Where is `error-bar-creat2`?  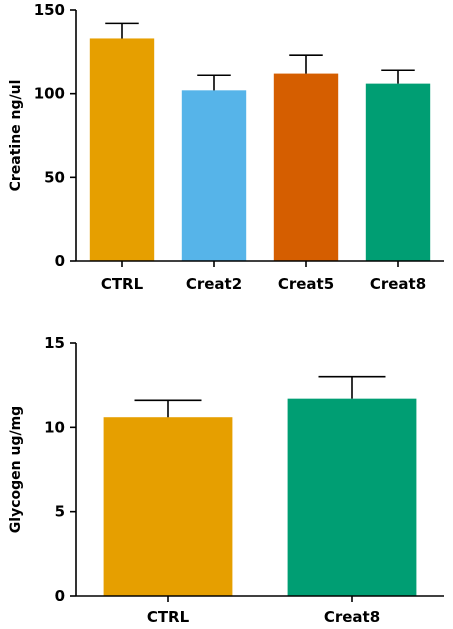
error-bar-creat2 is located at coordinates (214, 82).